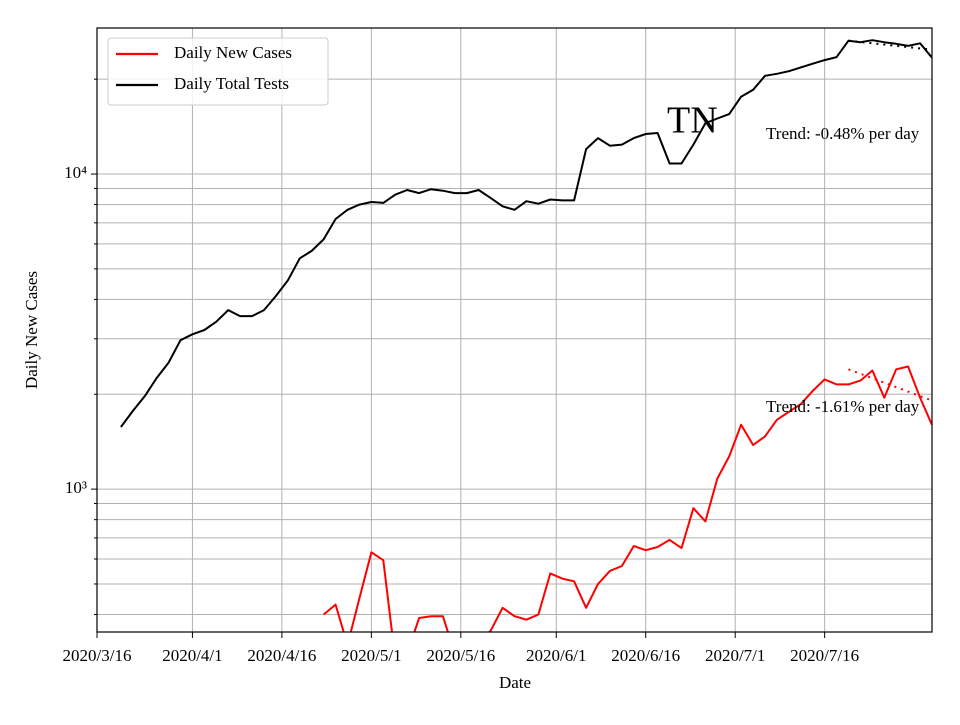 The width and height of the screenshot is (960, 725). What do you see at coordinates (515, 682) in the screenshot?
I see `x-axis-label: Date` at bounding box center [515, 682].